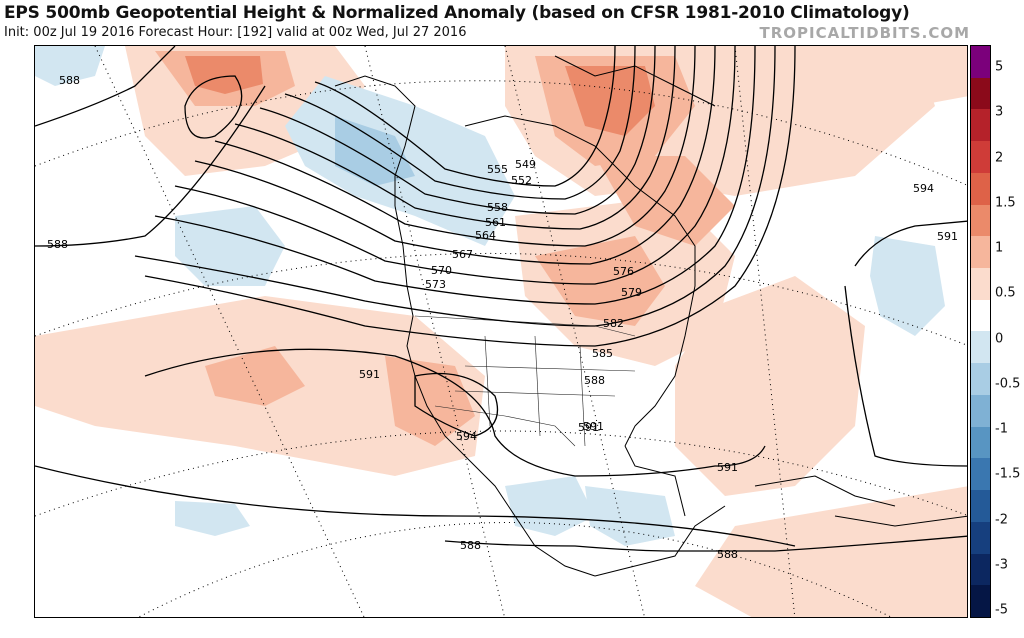 This screenshot has height=638, width=1024. Describe the element at coordinates (1008, 331) in the screenshot. I see `colorbar-labels: 5 3 2 1.5 1 0.5 0 -0.5 -1 -1.5 -2 -3 -5` at that location.